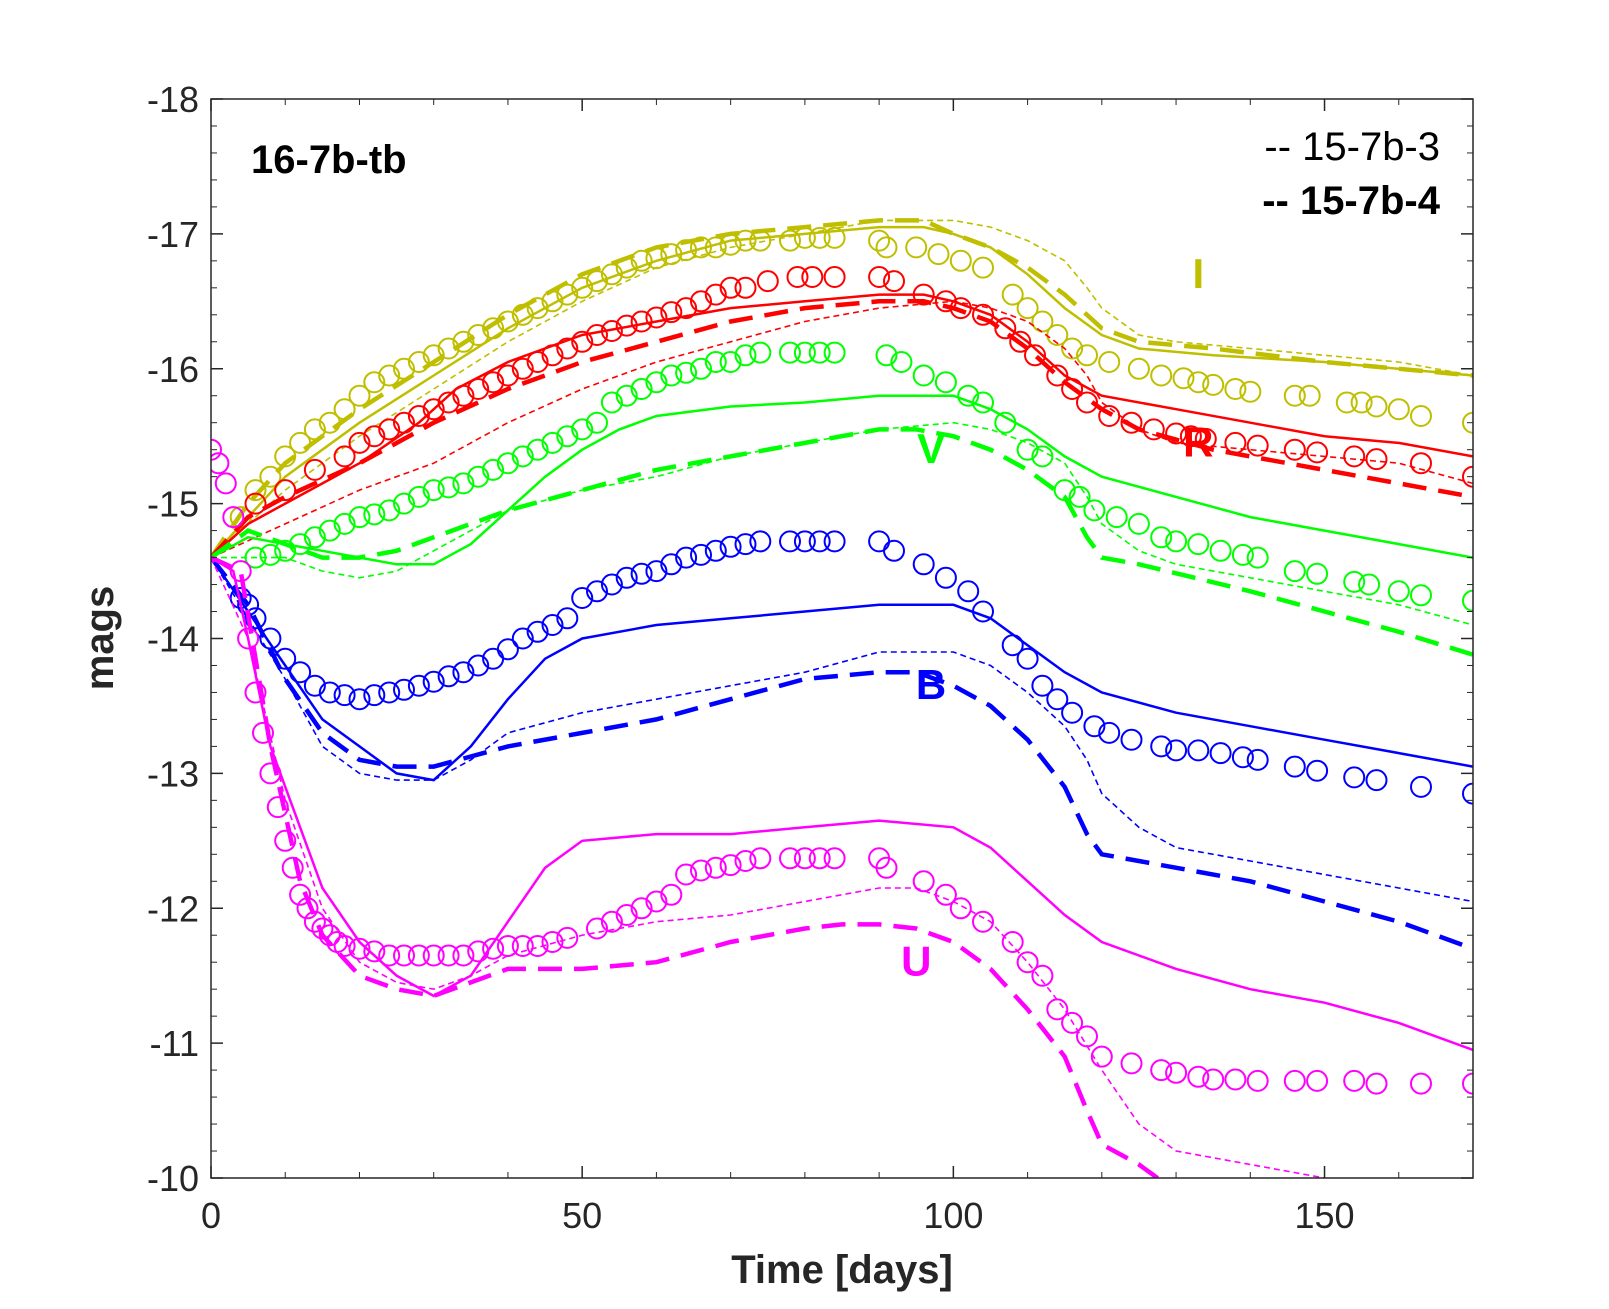 This screenshot has width=1609, height=1309. What do you see at coordinates (931, 684) in the screenshot?
I see `band-label-b: B` at bounding box center [931, 684].